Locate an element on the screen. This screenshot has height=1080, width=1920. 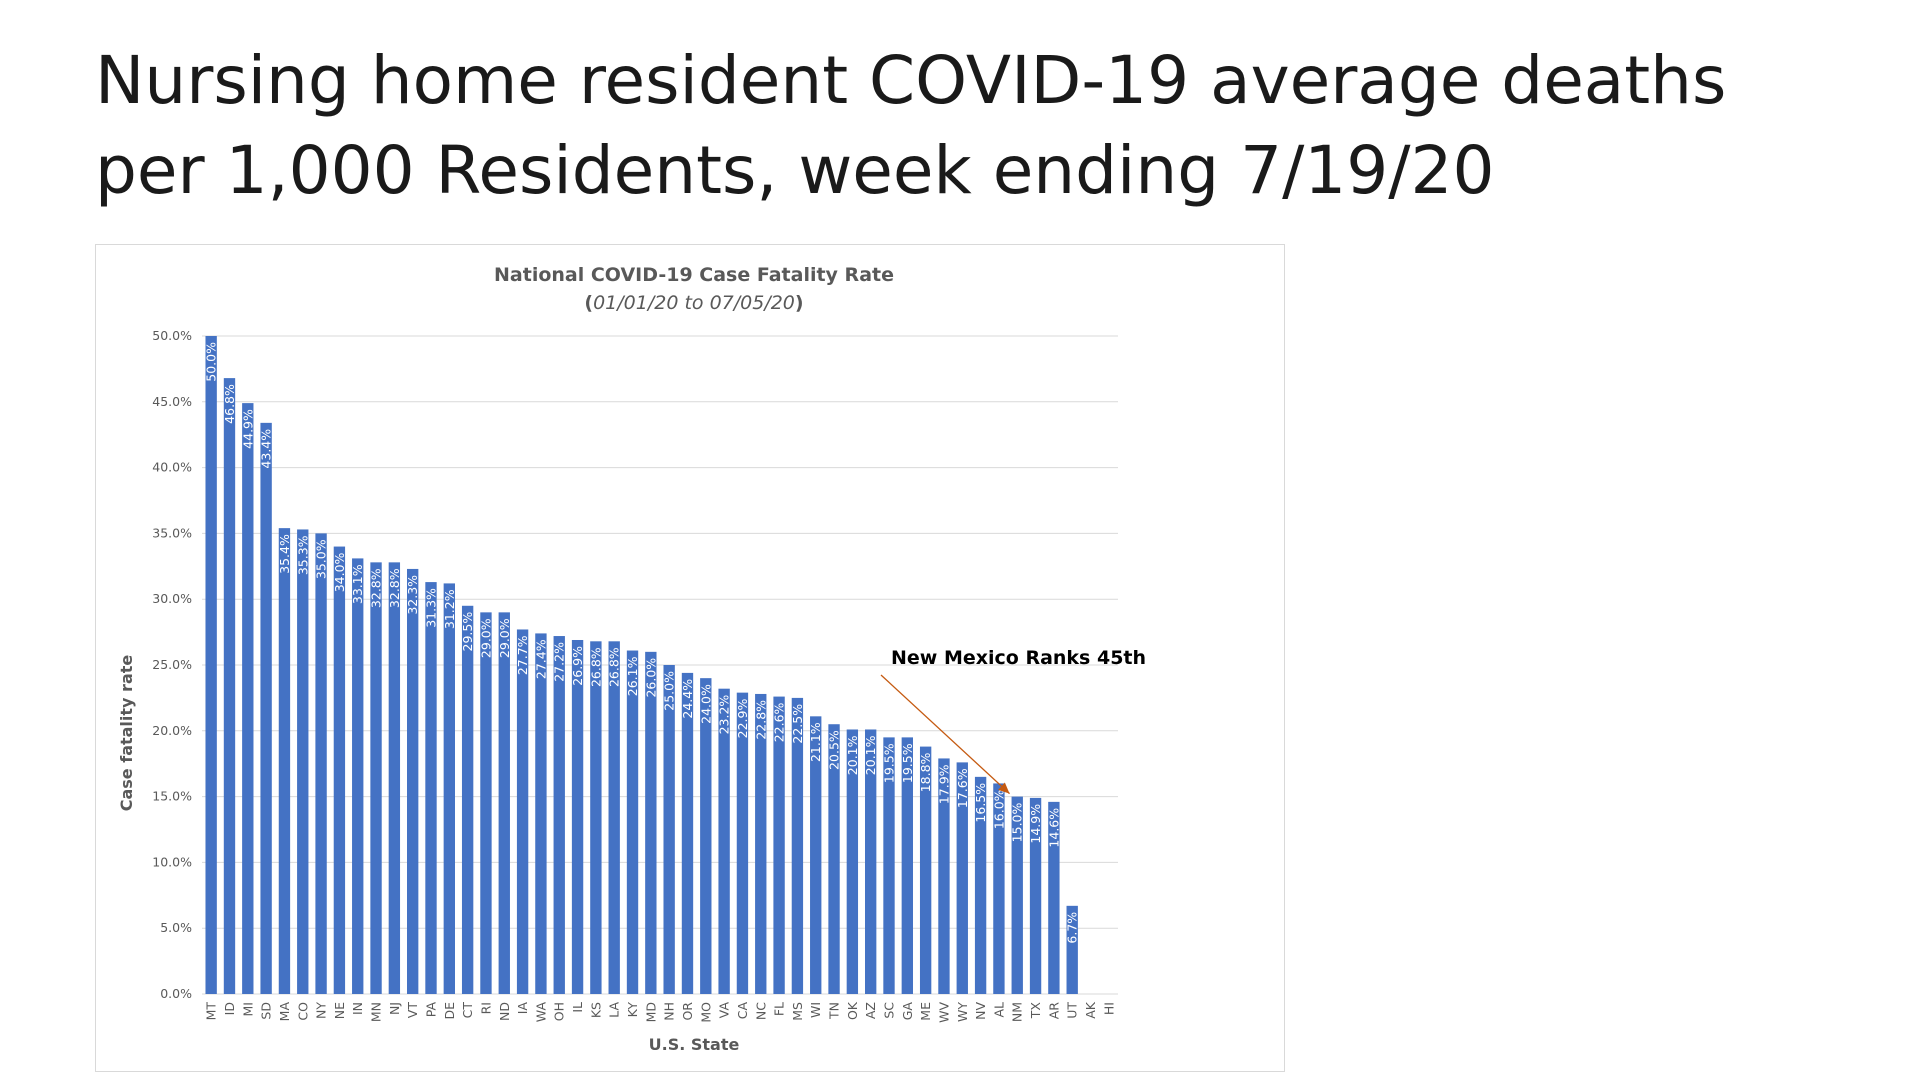
x-tick-label: ME is located at coordinates (925, 1011).